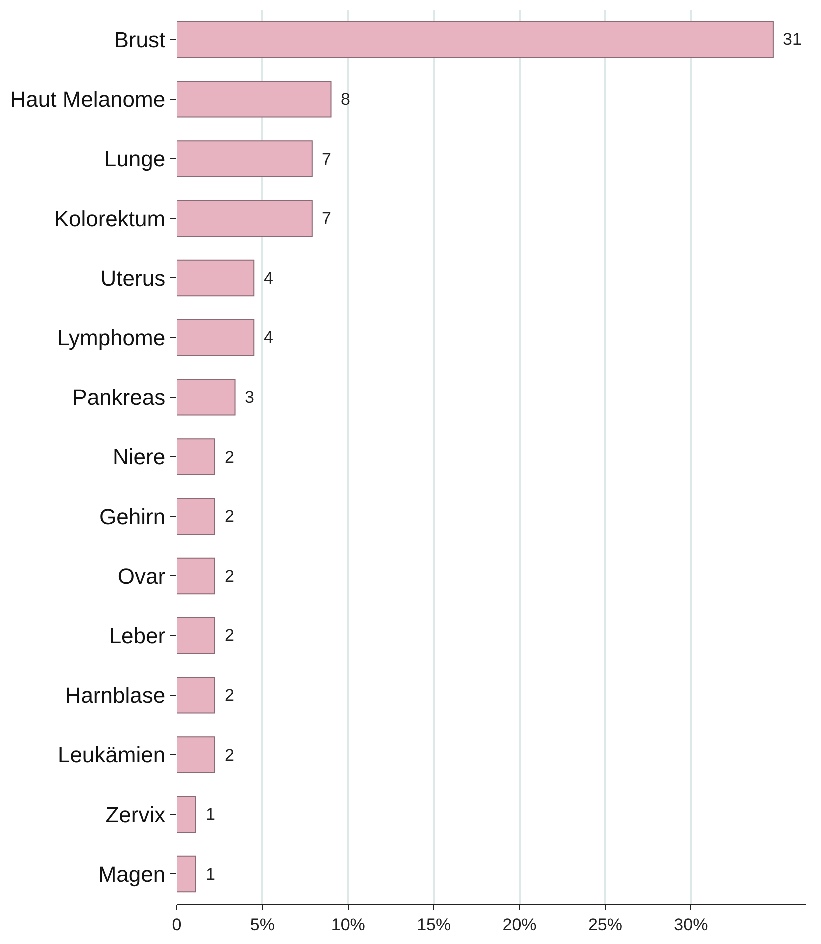 The image size is (821, 944). Describe the element at coordinates (137, 636) in the screenshot. I see `y-tick-label: Leber` at that location.